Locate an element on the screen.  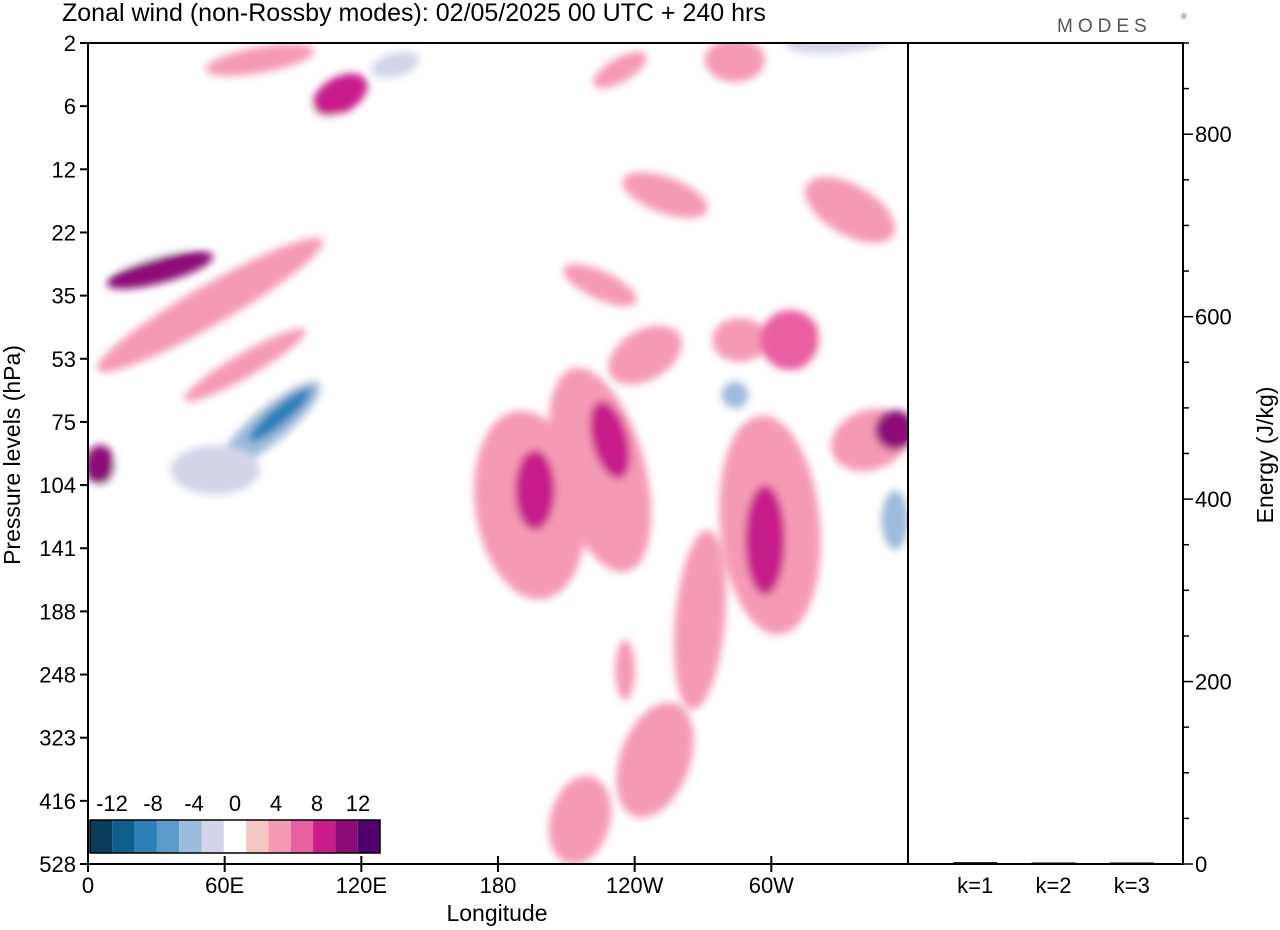
colorbar-label: 4 is located at coordinates (276, 803).